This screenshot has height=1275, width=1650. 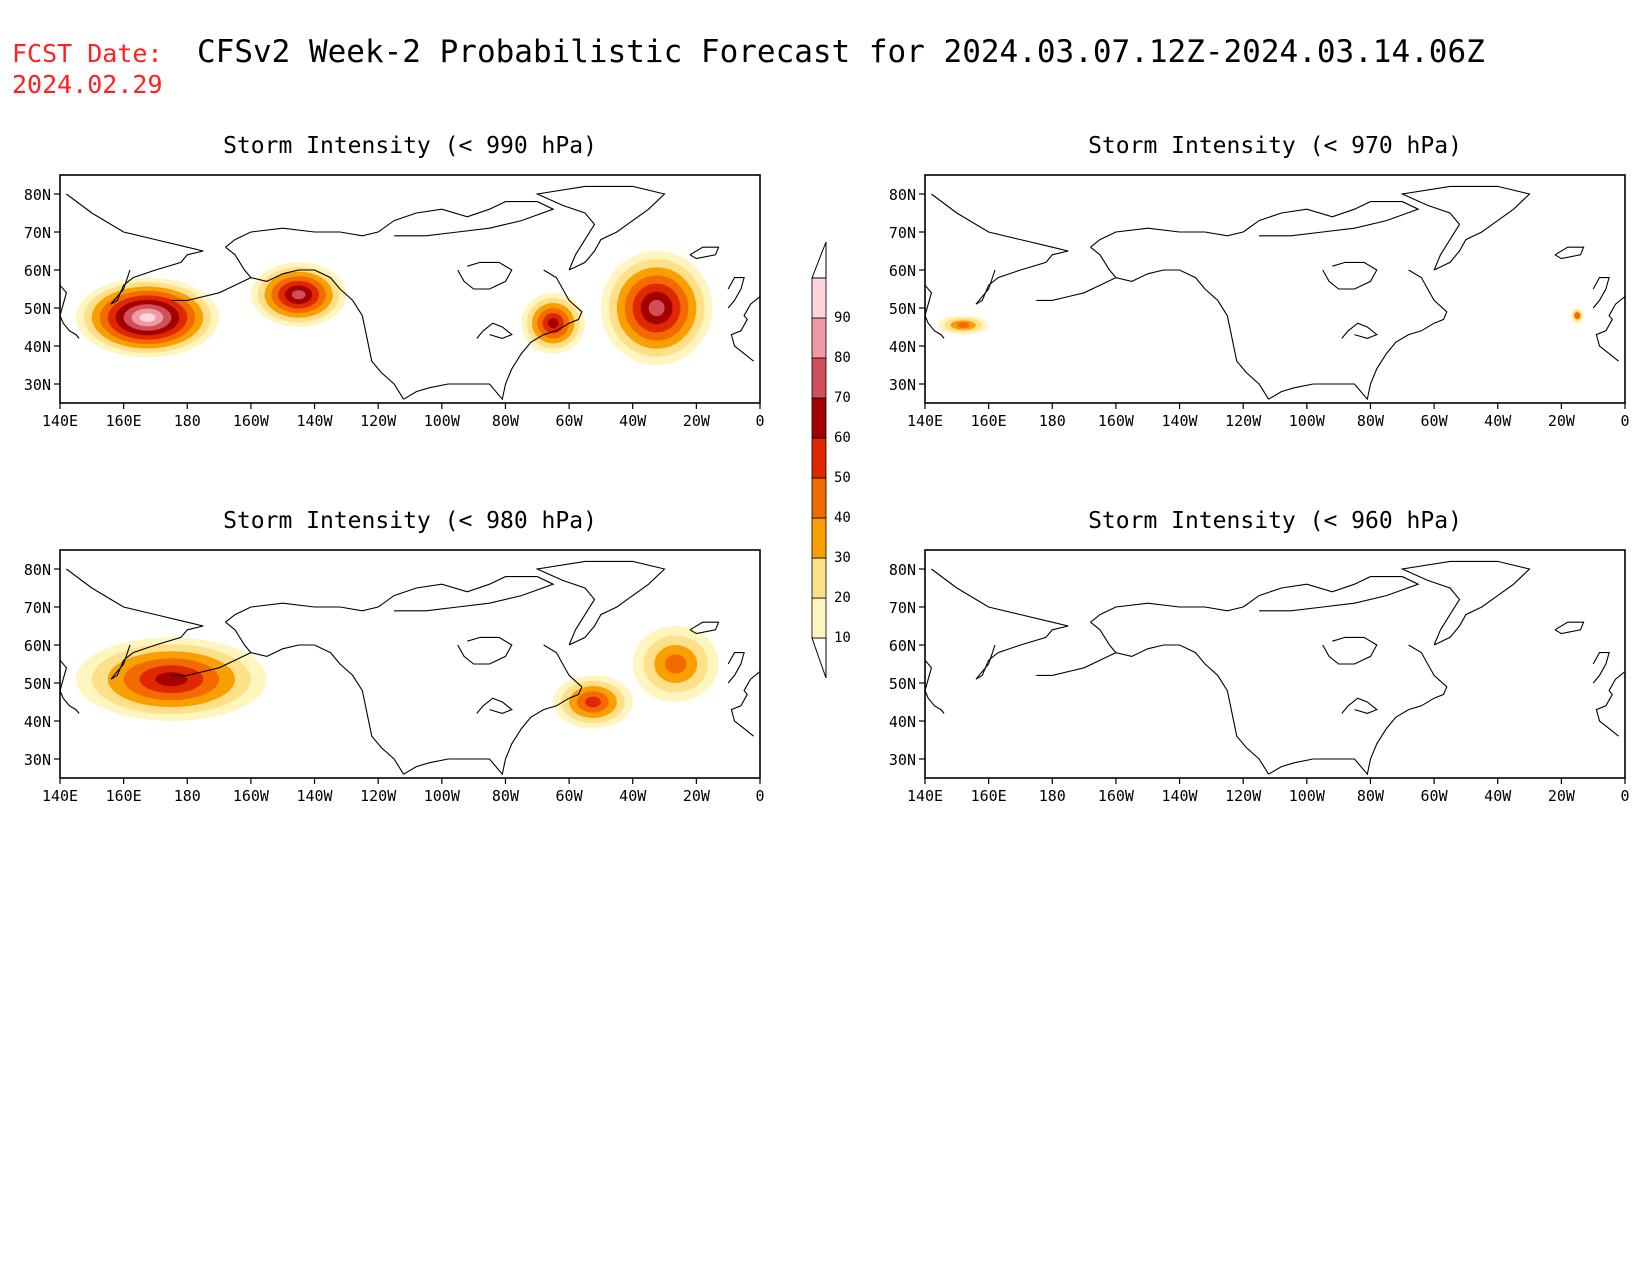 I want to click on panel-title: Storm Intensity (< 980 hPa), so click(x=410, y=521).